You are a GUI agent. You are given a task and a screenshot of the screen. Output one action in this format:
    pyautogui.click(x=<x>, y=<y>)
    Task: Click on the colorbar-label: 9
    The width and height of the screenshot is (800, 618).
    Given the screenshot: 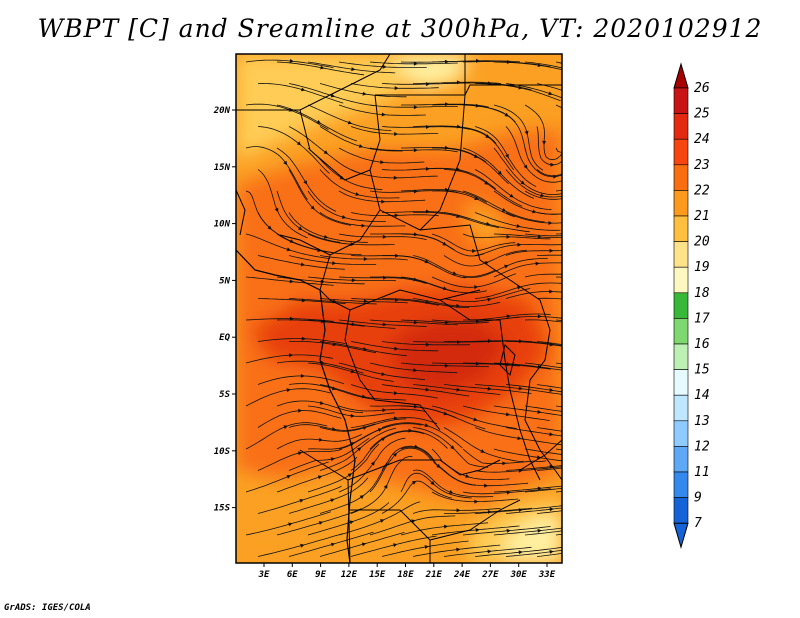 What is the action you would take?
    pyautogui.click(x=698, y=498)
    